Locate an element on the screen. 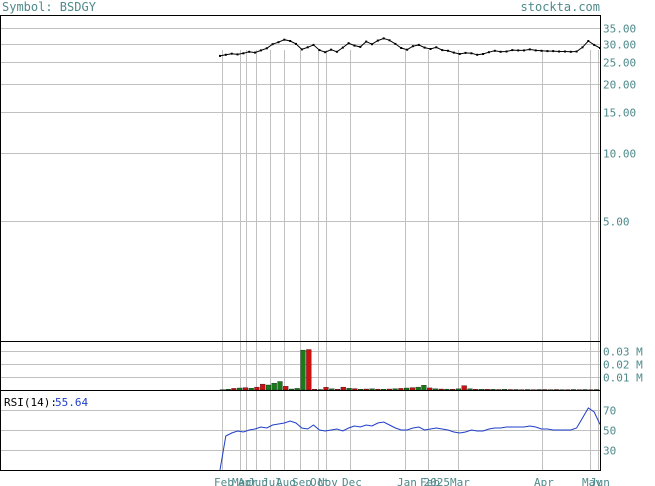 This screenshot has width=655, height=486. symbol-label: Symbol: BSDGY is located at coordinates (49, 7).